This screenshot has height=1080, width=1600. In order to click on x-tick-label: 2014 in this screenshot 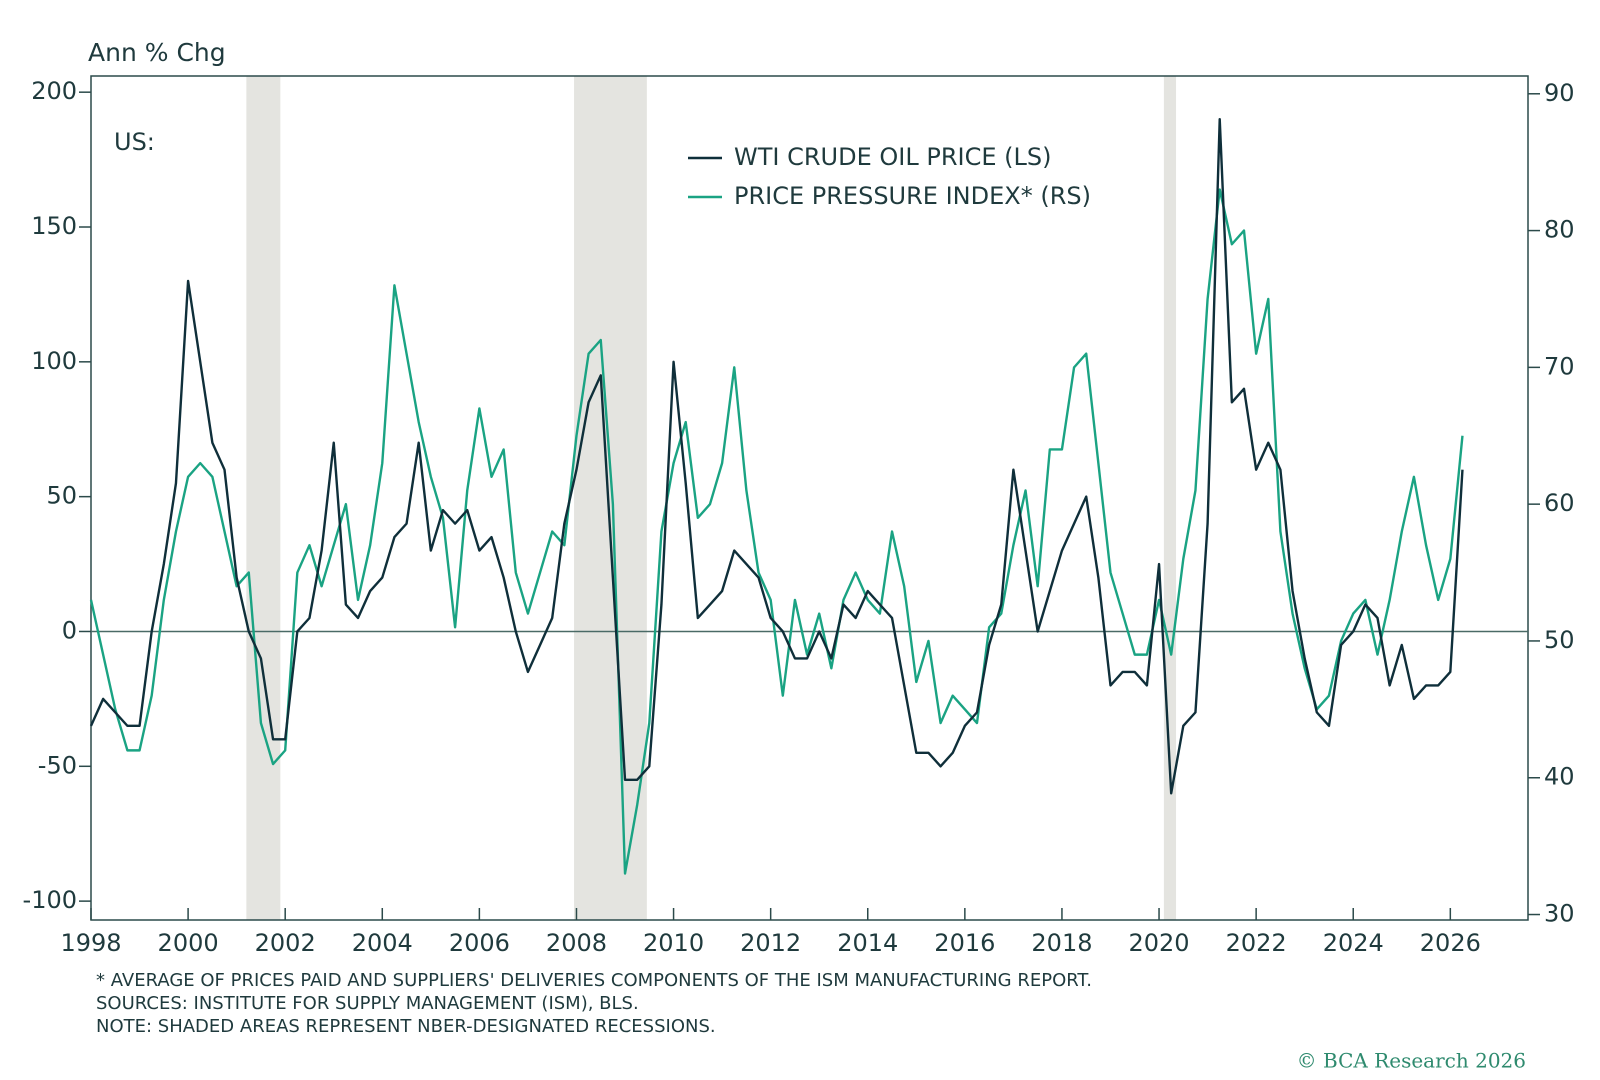, I will do `click(867, 943)`.